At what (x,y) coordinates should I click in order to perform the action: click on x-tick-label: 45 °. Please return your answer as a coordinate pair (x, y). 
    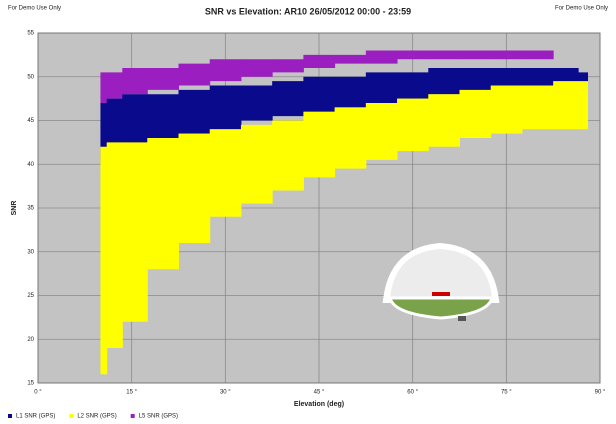
    Looking at the image, I should click on (319, 393).